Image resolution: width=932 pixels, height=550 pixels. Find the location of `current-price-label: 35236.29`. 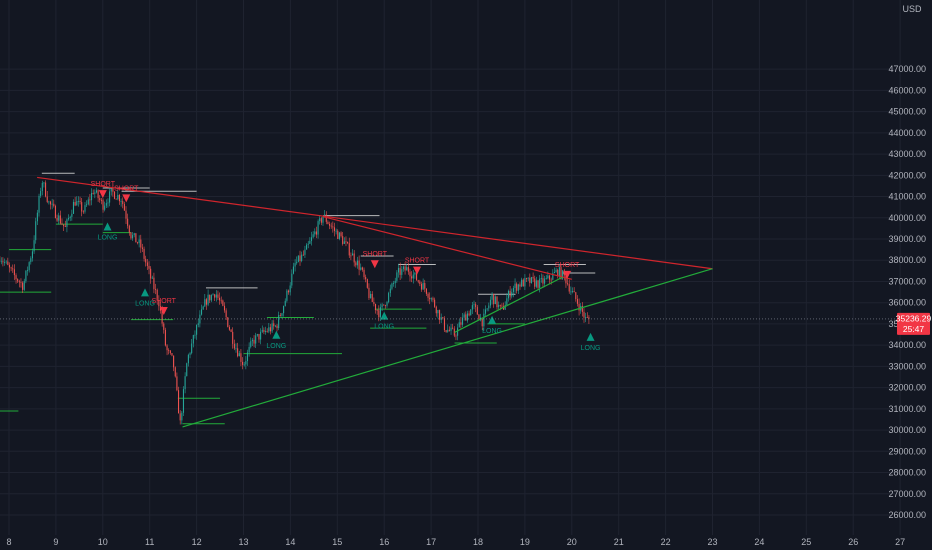

current-price-label: 35236.29 is located at coordinates (914, 318).